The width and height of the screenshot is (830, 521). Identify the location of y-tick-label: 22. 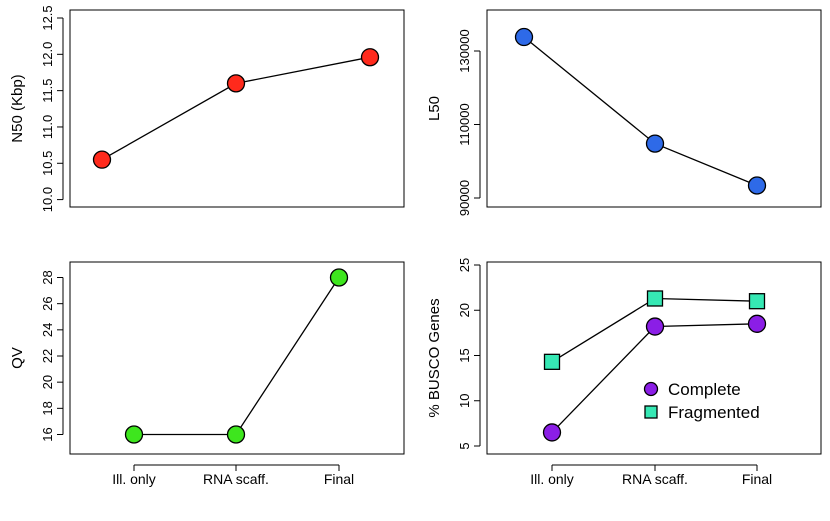
(47, 356).